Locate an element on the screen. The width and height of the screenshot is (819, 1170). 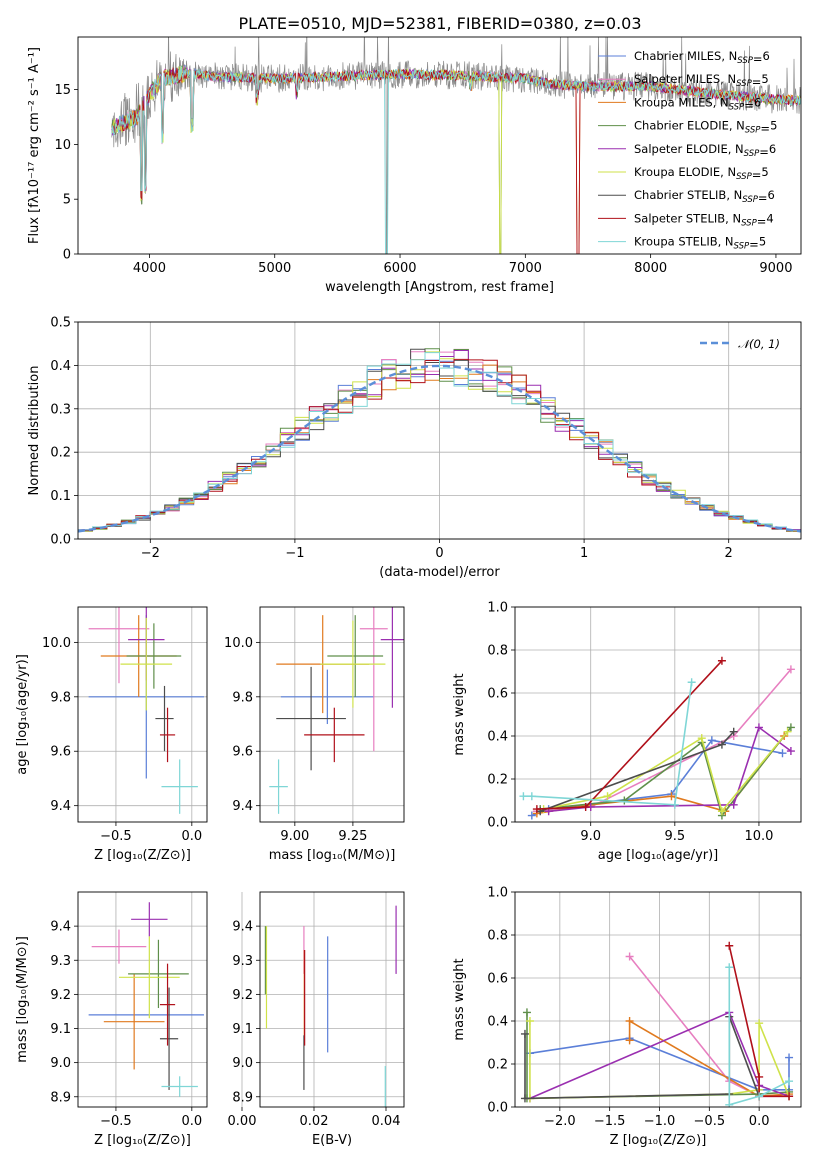
y-tick-label: 9.3 is located at coordinates (242, 961).